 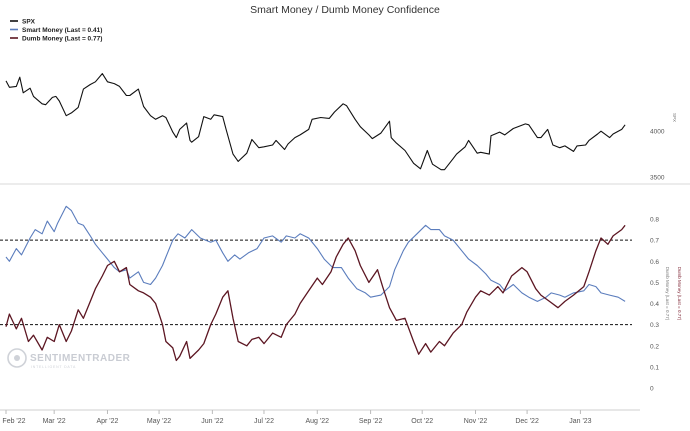 I want to click on x-tick-label-6: Aug '22, so click(x=318, y=421).